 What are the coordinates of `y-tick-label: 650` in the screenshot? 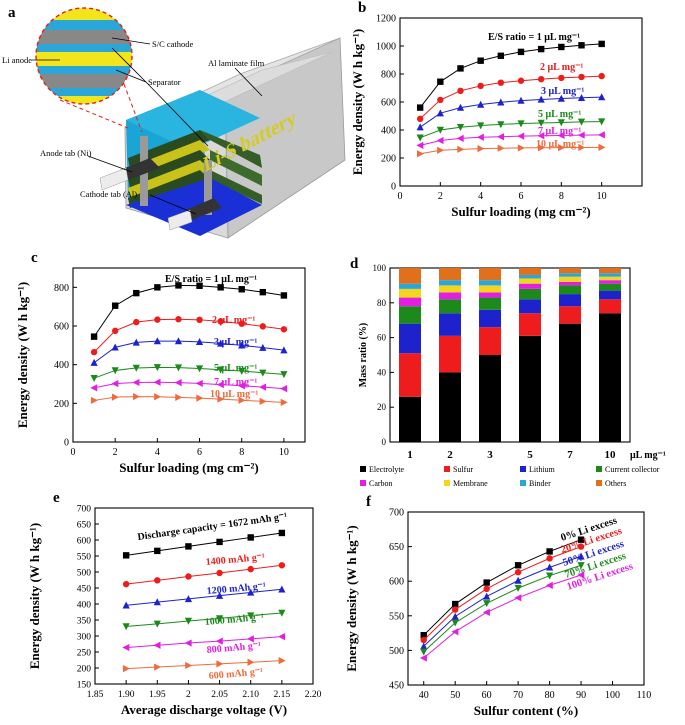 It's located at (84, 526).